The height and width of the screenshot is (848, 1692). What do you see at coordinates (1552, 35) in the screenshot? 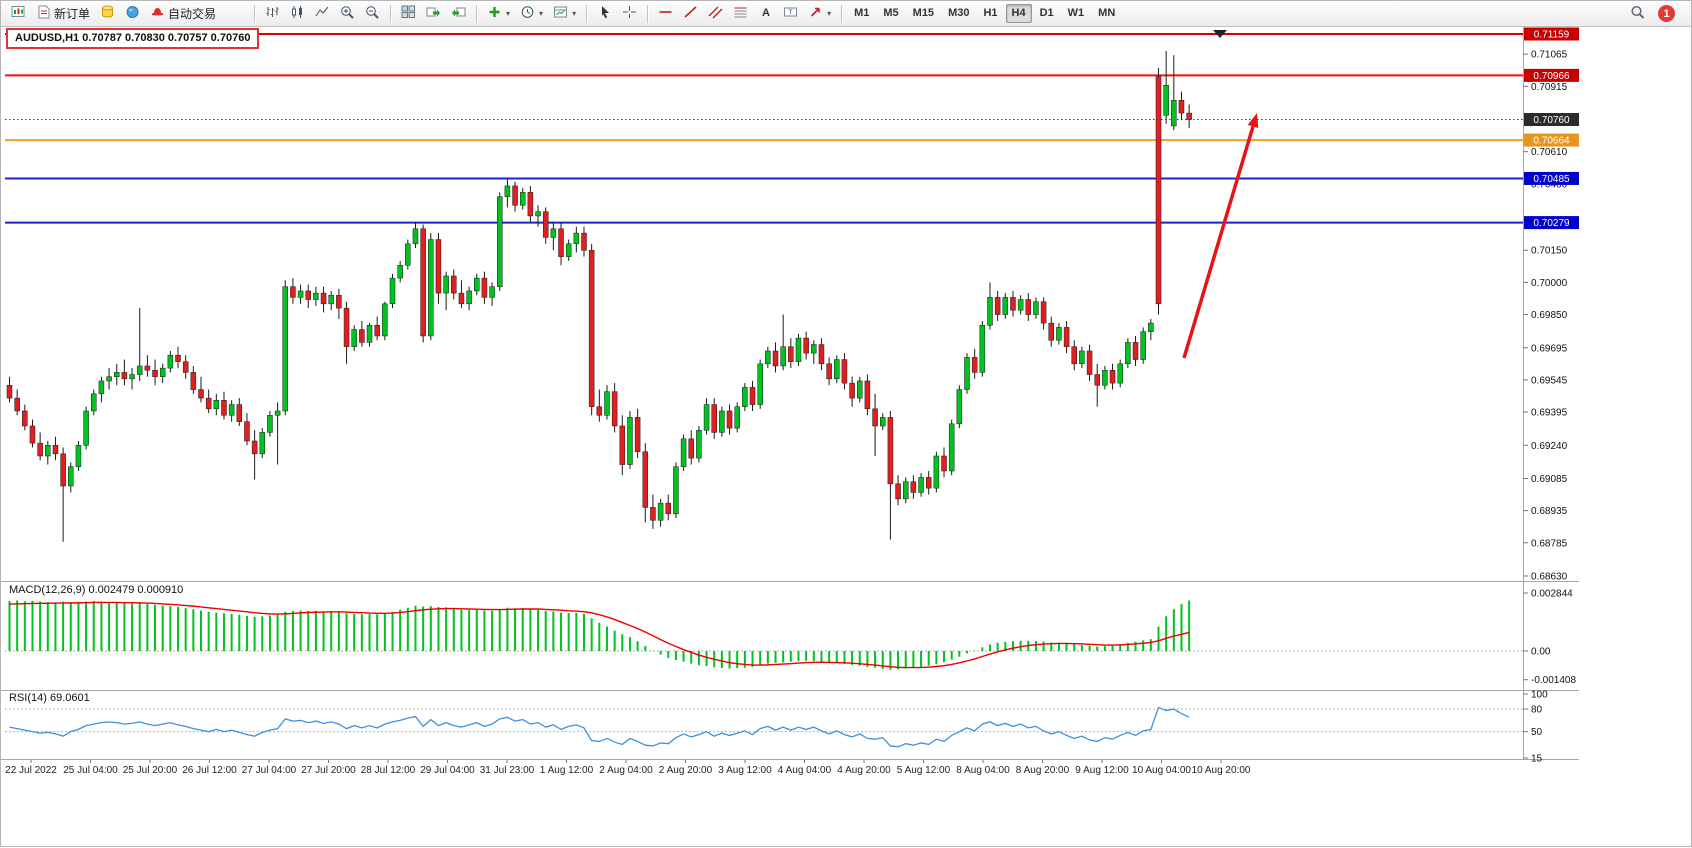
I see `price-badge-label: 0.71159` at bounding box center [1552, 35].